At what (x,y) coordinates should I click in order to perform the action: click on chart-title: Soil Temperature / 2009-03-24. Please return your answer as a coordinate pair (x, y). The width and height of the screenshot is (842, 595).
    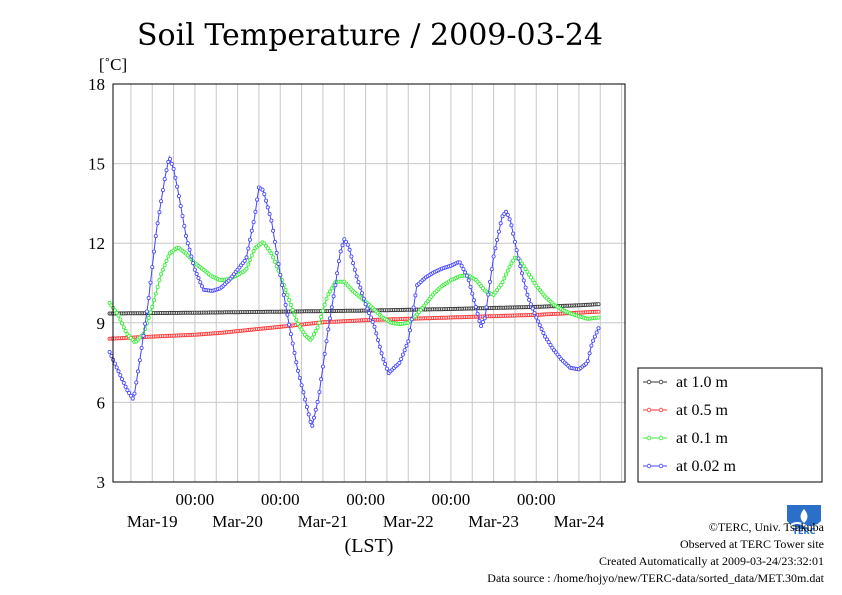
    Looking at the image, I should click on (370, 35).